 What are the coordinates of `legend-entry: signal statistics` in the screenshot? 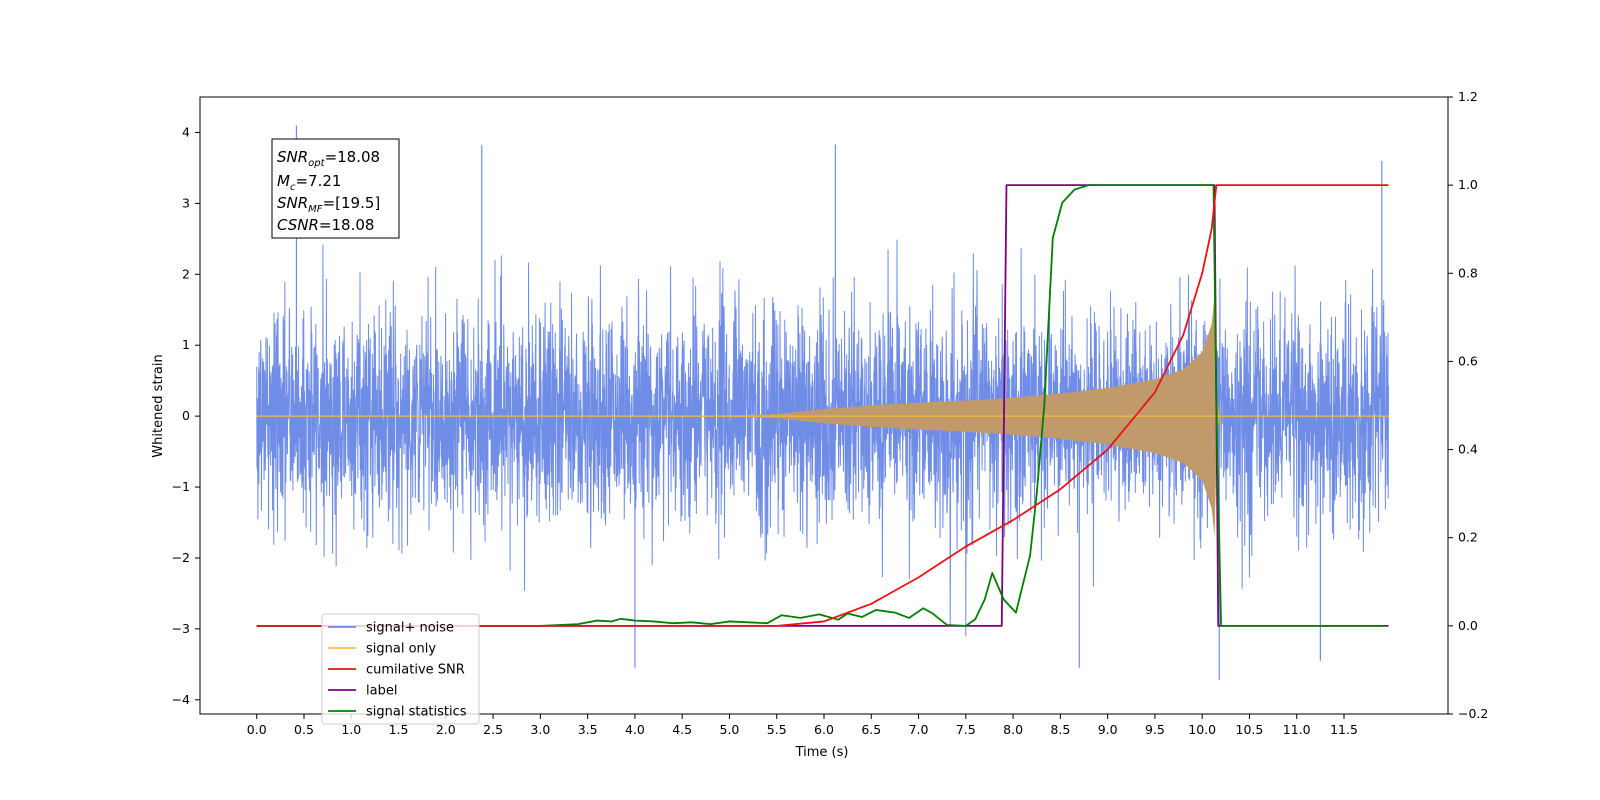 It's located at (416, 712).